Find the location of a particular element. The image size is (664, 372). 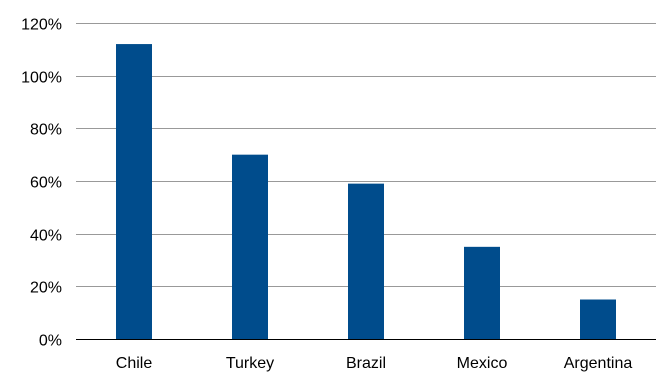

x-category-label: Chile is located at coordinates (134, 363).